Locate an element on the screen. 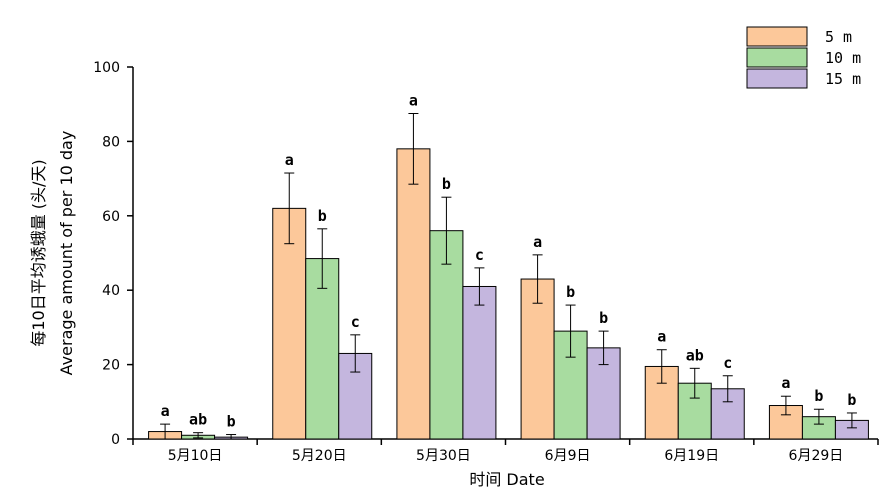  x-tick-label: 5月30日 is located at coordinates (443, 456).